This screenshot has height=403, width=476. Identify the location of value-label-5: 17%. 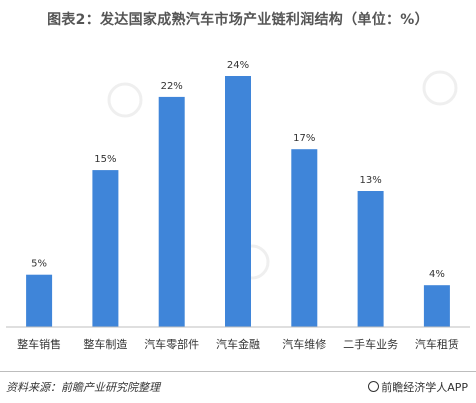
(304, 138).